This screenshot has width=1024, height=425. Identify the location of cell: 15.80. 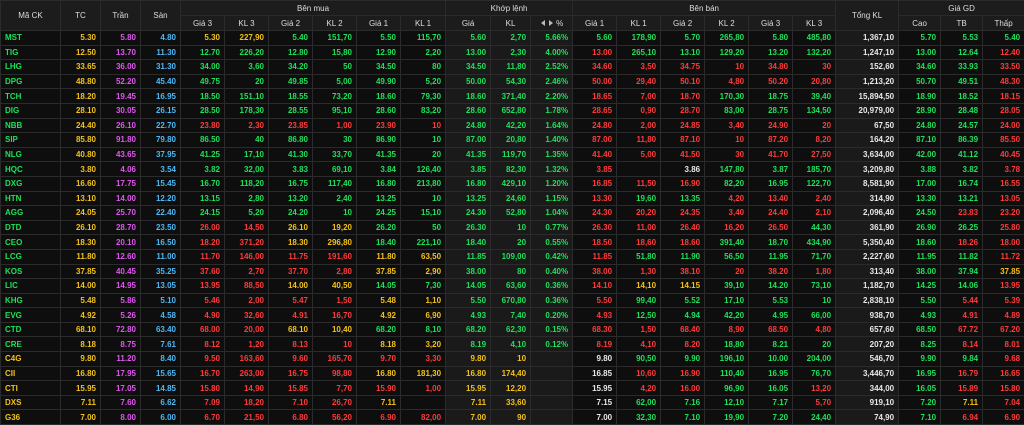
(1003, 388).